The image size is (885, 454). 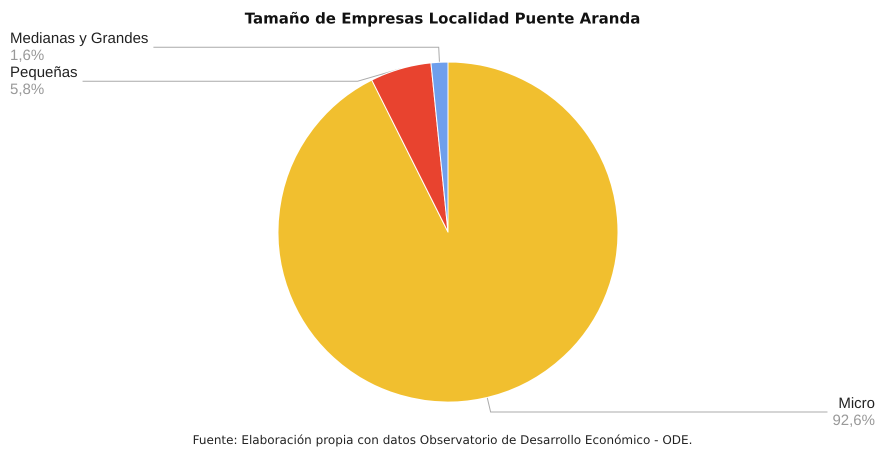 What do you see at coordinates (856, 403) in the screenshot?
I see `slice-label: Micro` at bounding box center [856, 403].